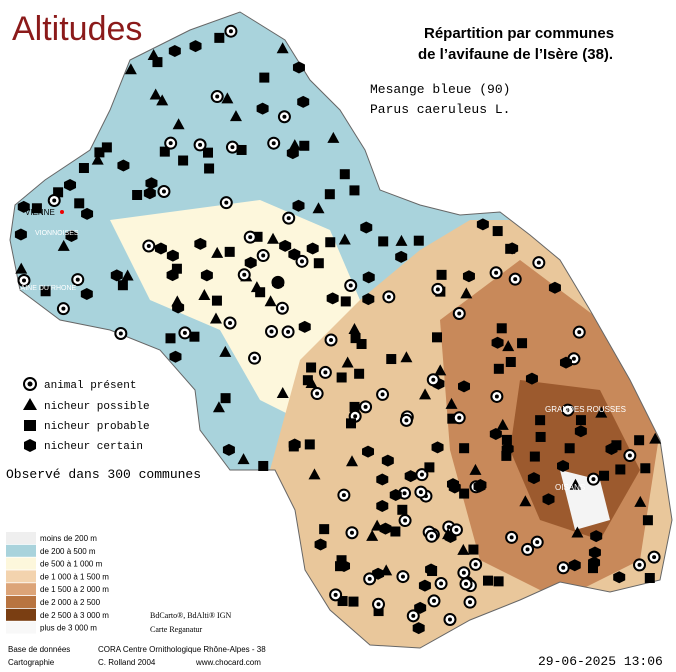  Describe the element at coordinates (57, 233) in the screenshot. I see `place: VIONNOISES` at that location.